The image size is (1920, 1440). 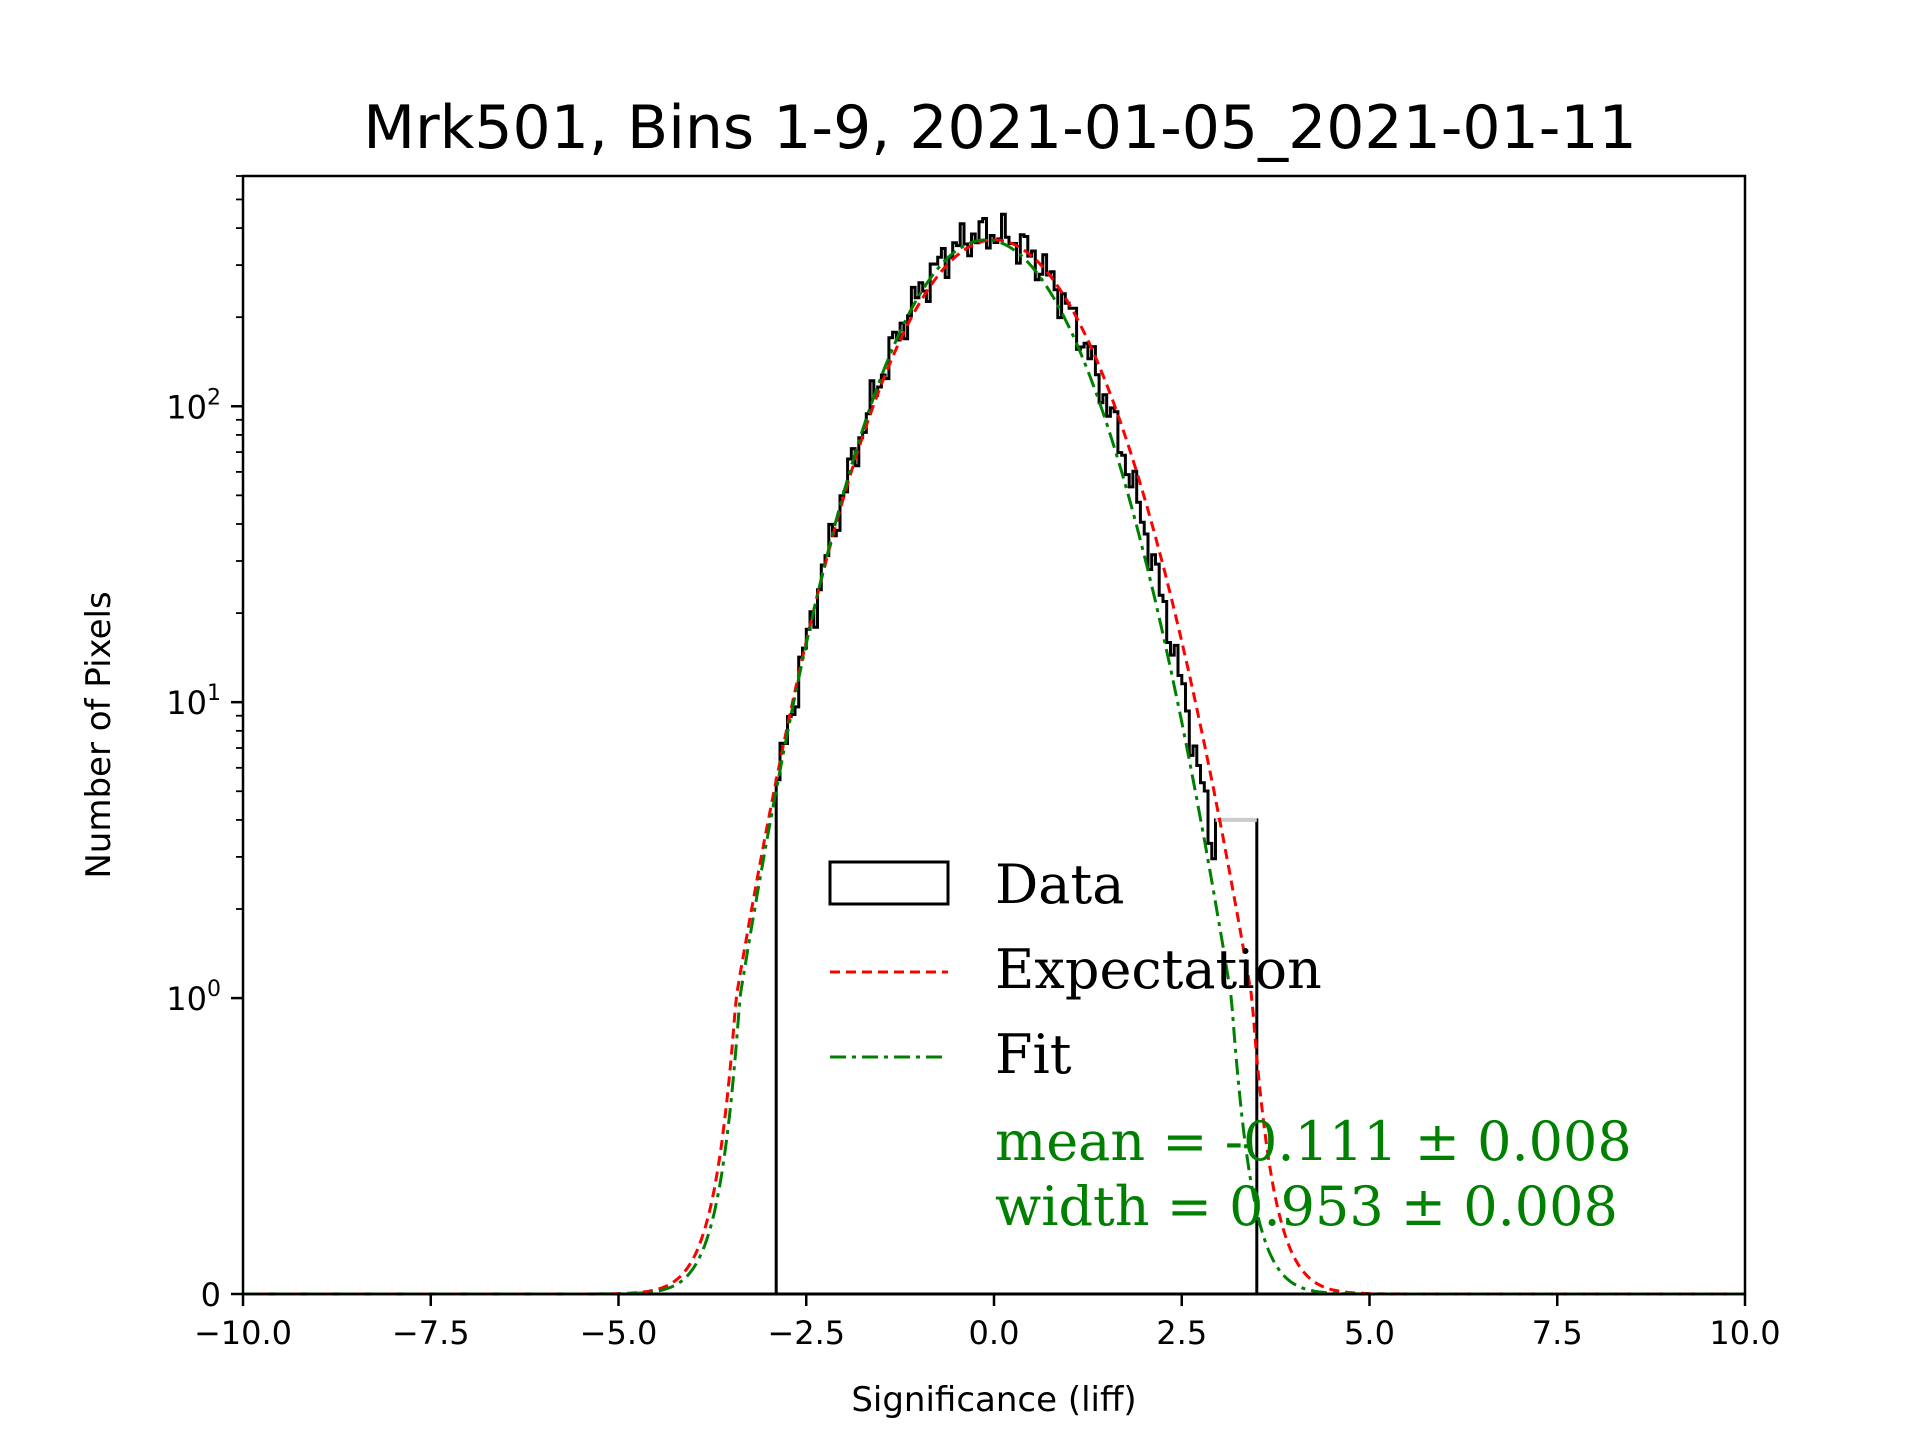 I want to click on x-tick-label: 2.5, so click(x=1181, y=1333).